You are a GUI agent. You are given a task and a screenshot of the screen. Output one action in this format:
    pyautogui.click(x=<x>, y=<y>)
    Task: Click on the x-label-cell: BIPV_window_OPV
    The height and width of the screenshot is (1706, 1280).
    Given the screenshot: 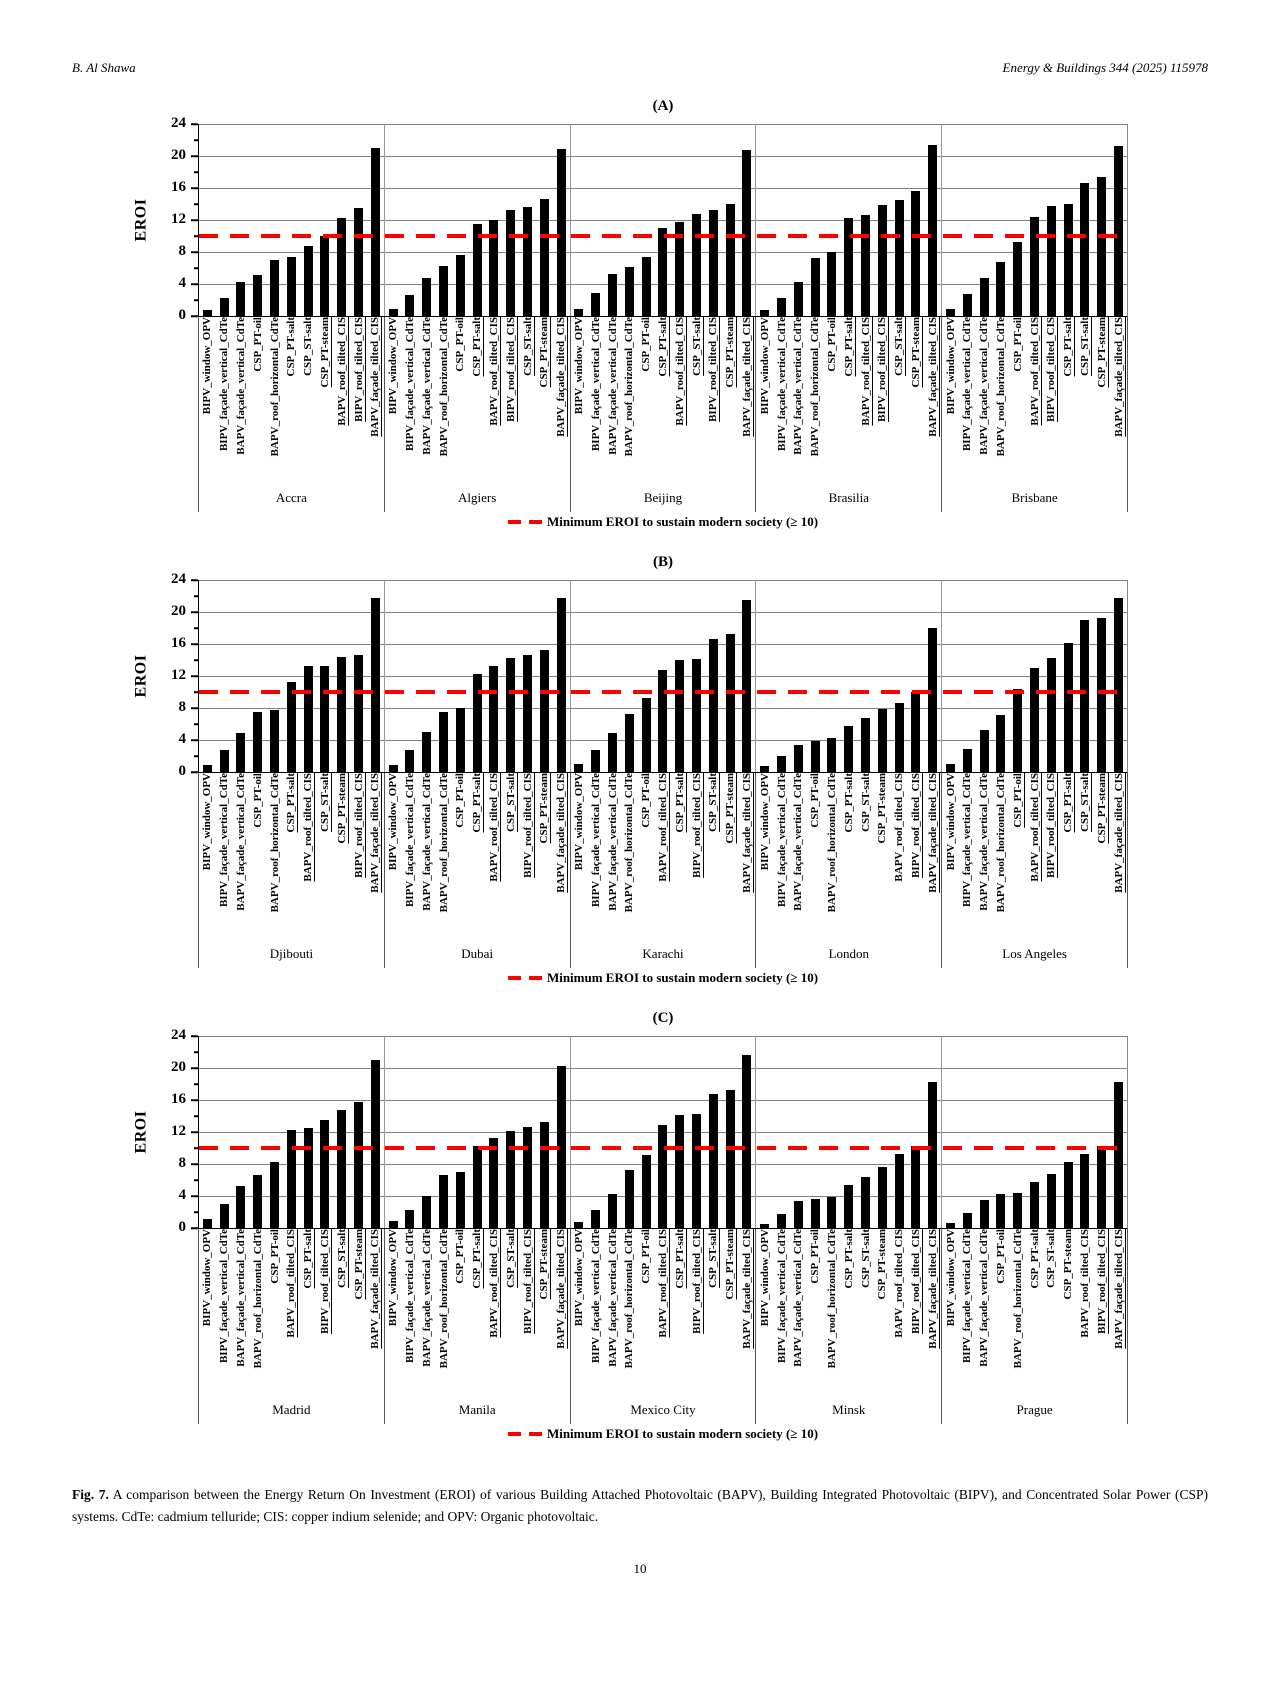 What is the action you would take?
    pyautogui.click(x=393, y=1314)
    